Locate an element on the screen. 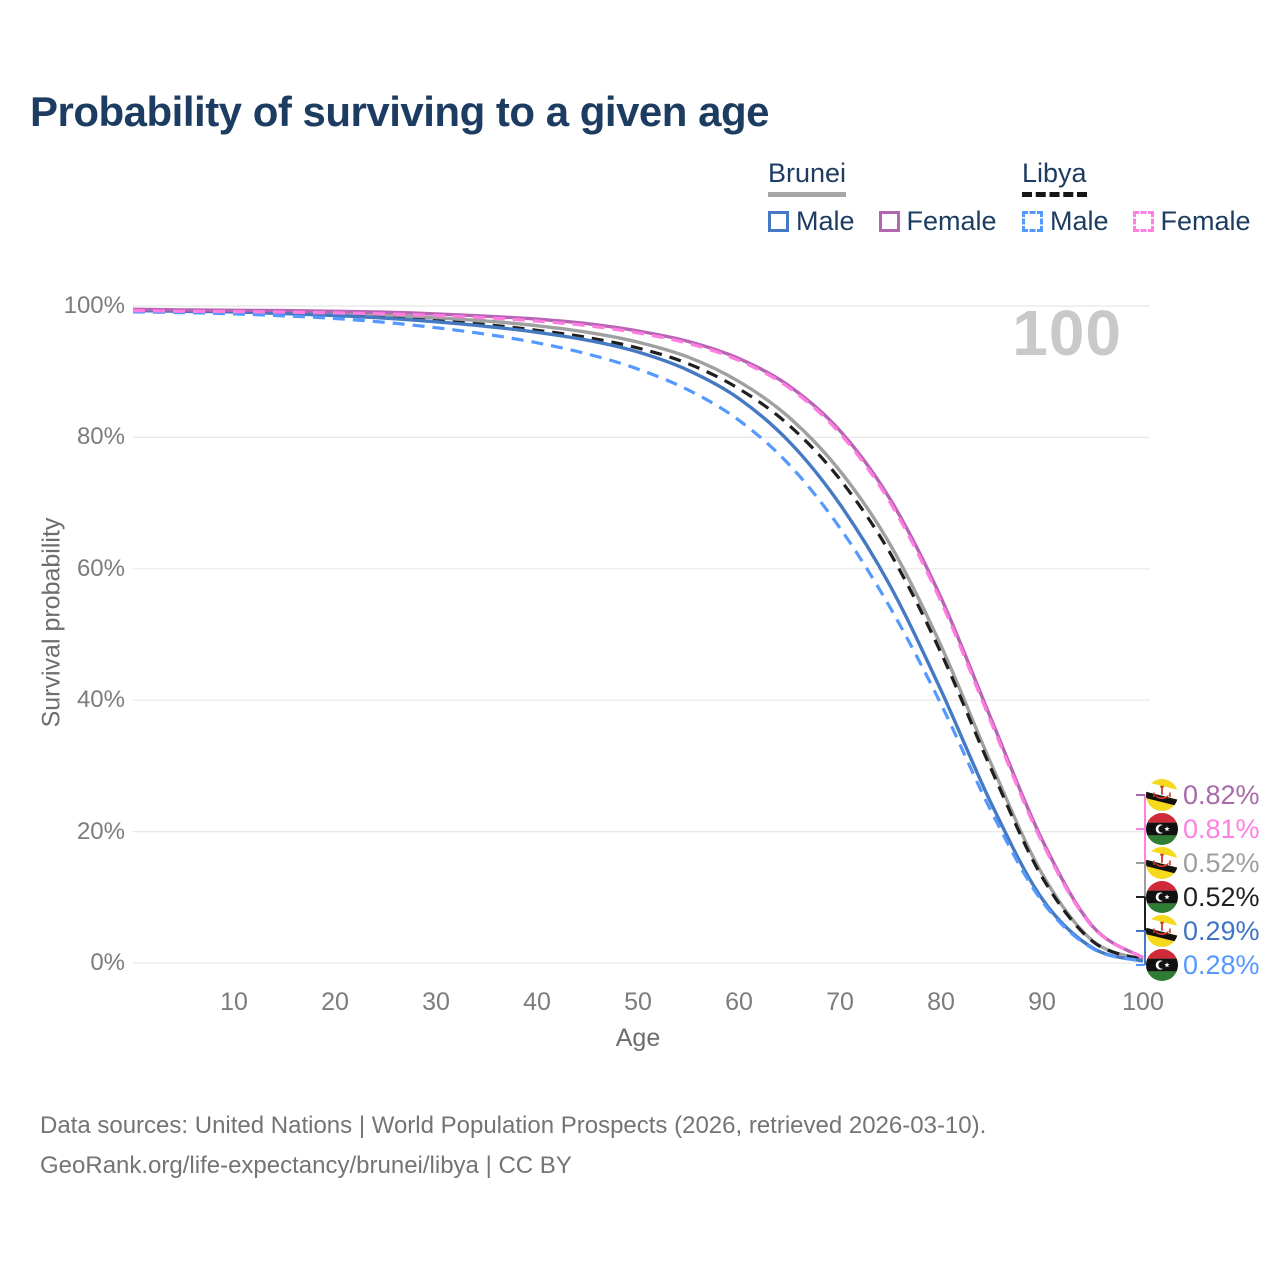 This screenshot has width=1280, height=1280. legend-item-libya-male: Male is located at coordinates (1065, 221).